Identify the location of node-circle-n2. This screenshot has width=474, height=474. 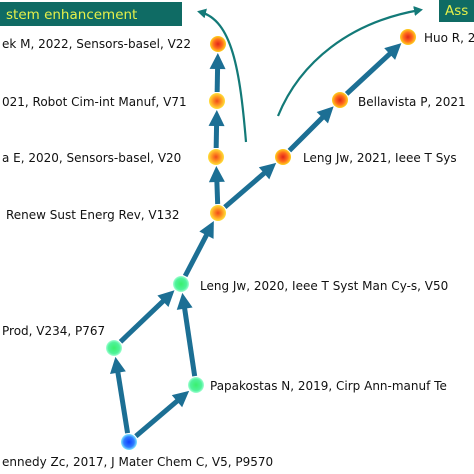
(114, 348).